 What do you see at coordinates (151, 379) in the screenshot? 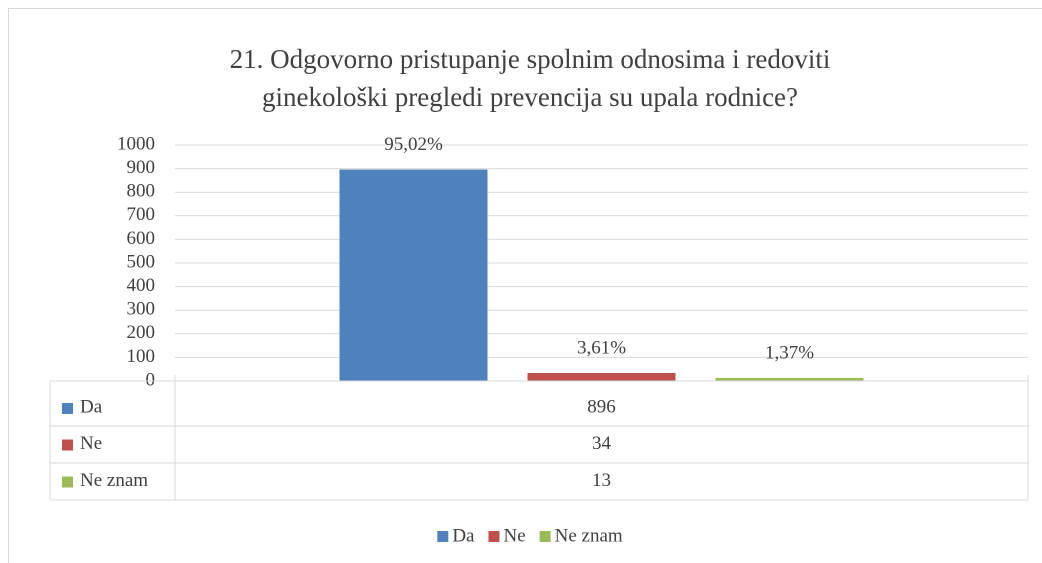
I see `y-tick-label: 0` at bounding box center [151, 379].